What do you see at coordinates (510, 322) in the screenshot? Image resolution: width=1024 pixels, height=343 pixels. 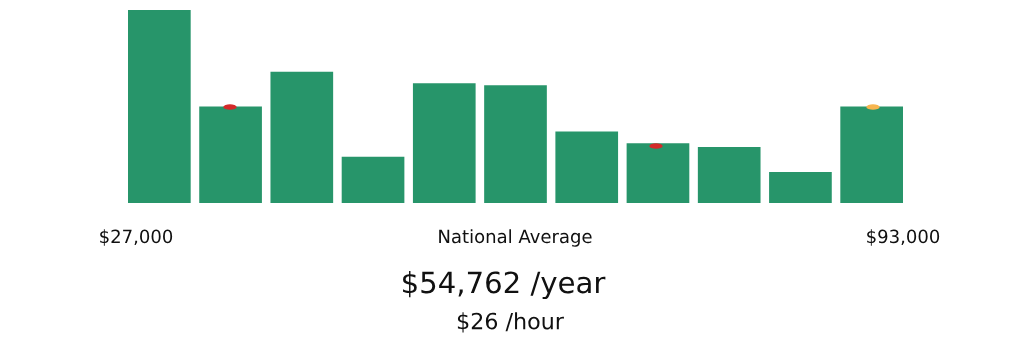 I see `text: $26 /hour` at bounding box center [510, 322].